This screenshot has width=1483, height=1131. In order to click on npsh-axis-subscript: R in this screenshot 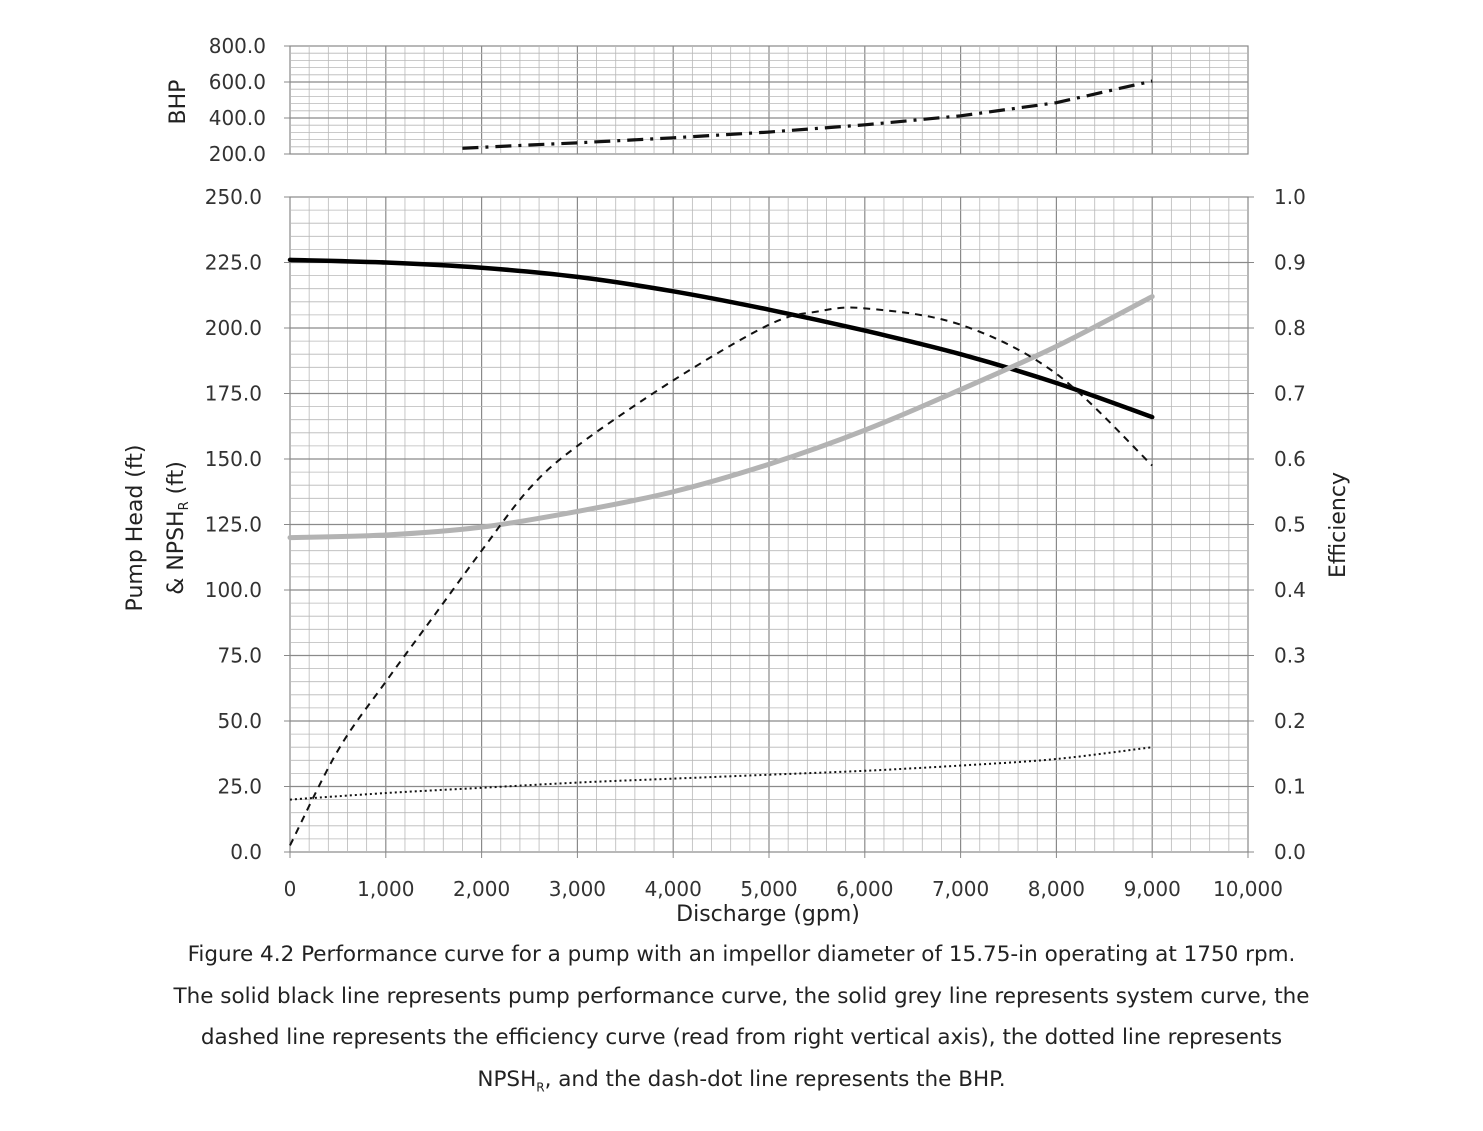, I will do `click(184, 505)`.